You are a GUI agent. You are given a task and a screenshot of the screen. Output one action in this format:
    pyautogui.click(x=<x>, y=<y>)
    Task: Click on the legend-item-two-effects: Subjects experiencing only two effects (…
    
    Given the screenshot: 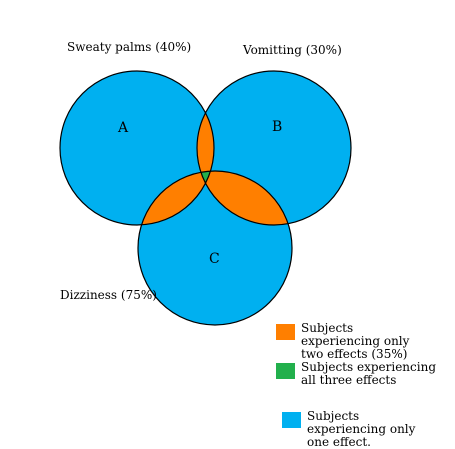 What is the action you would take?
    pyautogui.click(x=351, y=341)
    